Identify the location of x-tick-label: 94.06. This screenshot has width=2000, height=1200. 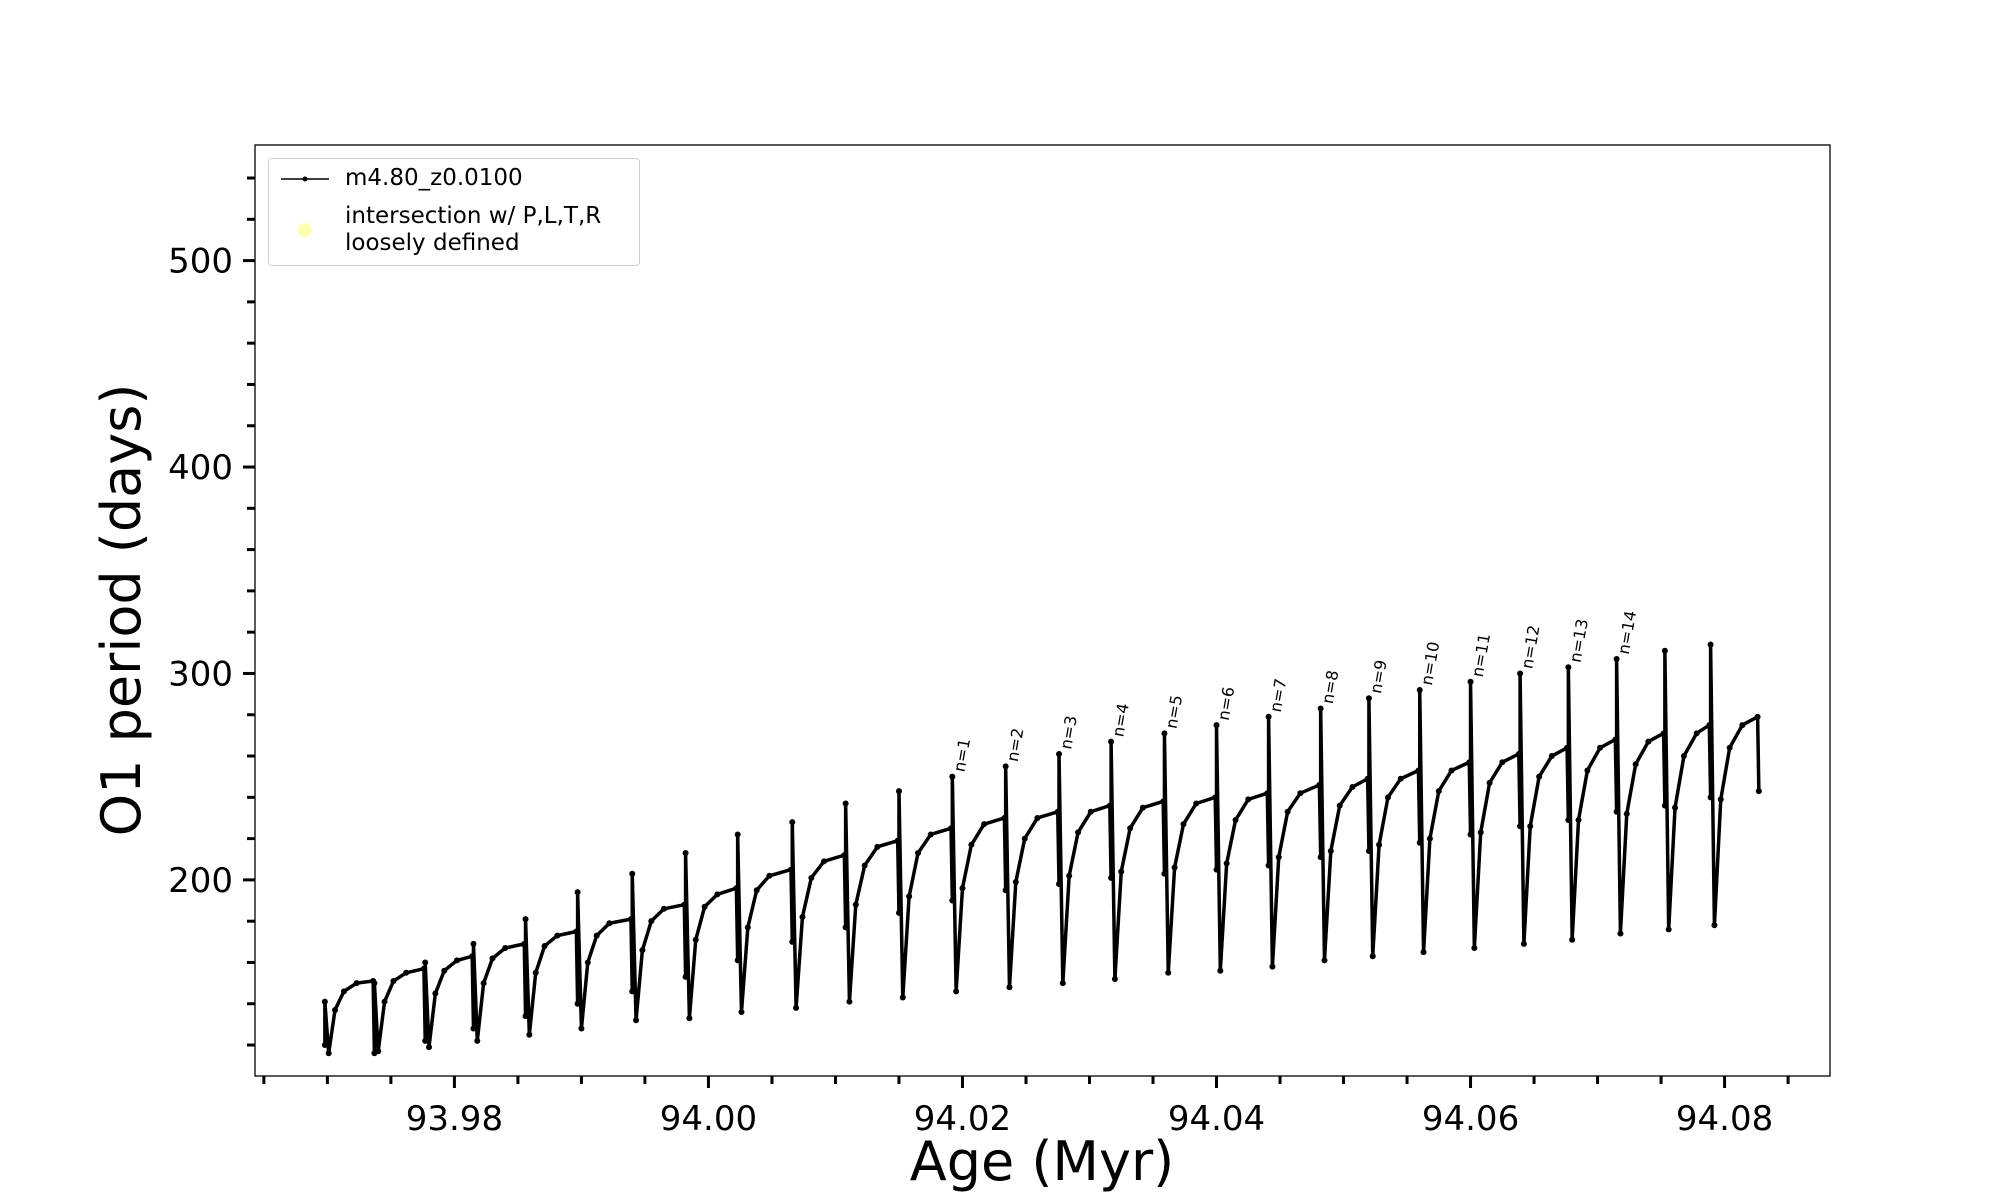
(1470, 1119).